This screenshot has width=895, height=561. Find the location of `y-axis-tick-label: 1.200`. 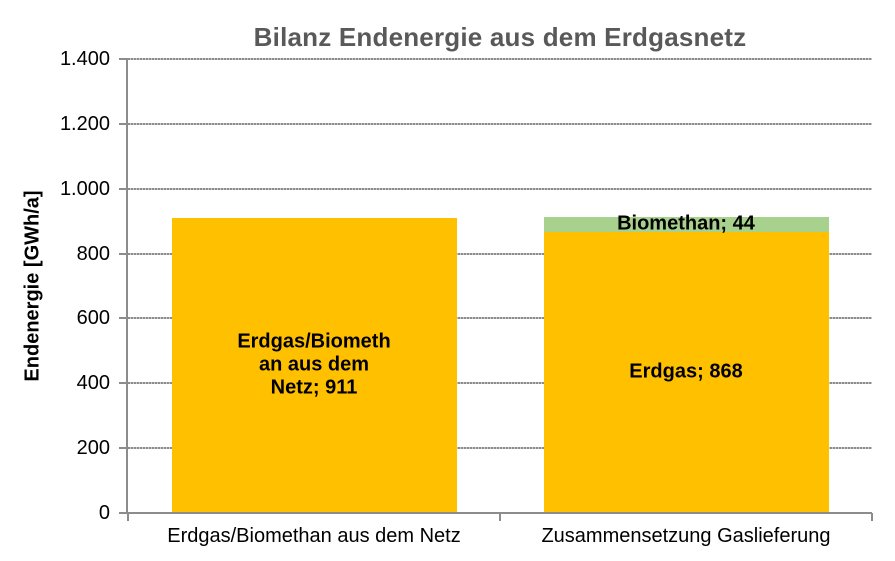

y-axis-tick-label: 1.200 is located at coordinates (84, 123).